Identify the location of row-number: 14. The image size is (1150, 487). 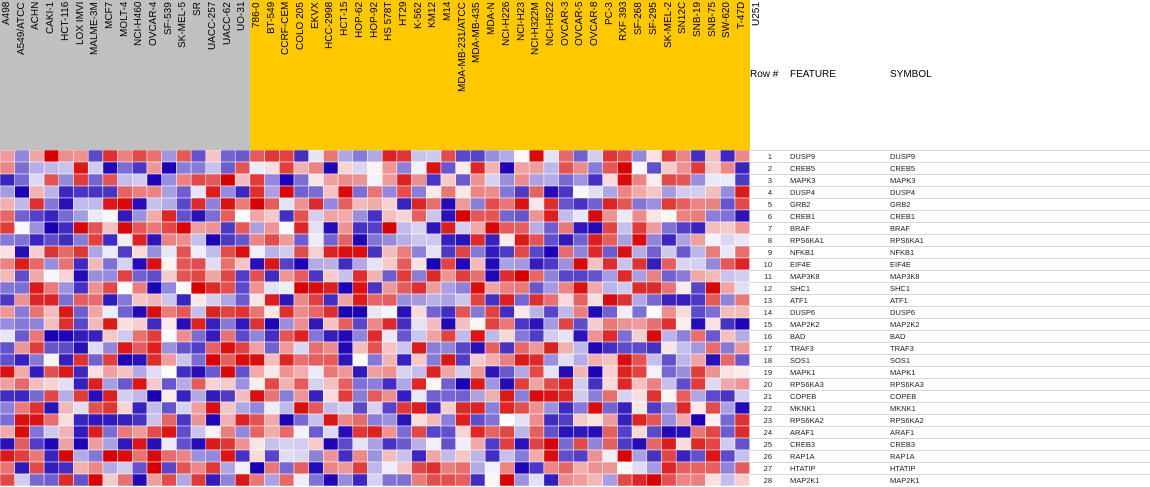
(758, 312).